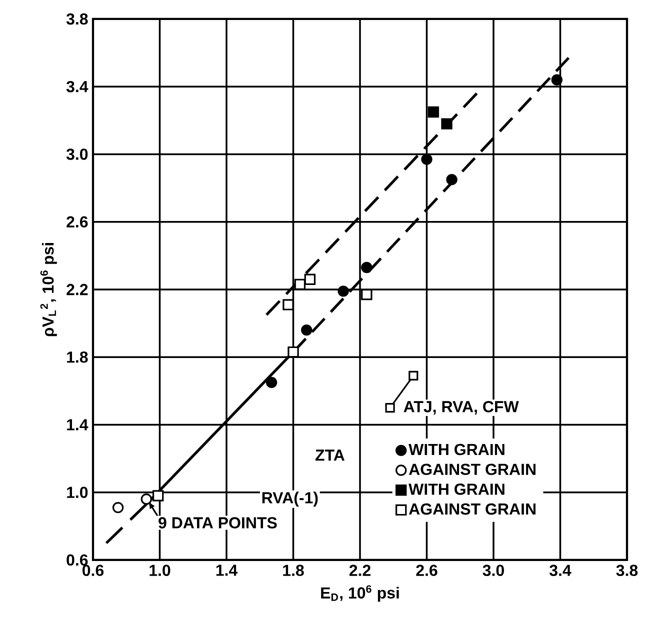  What do you see at coordinates (77, 290) in the screenshot?
I see `y-tick-label: 2.2` at bounding box center [77, 290].